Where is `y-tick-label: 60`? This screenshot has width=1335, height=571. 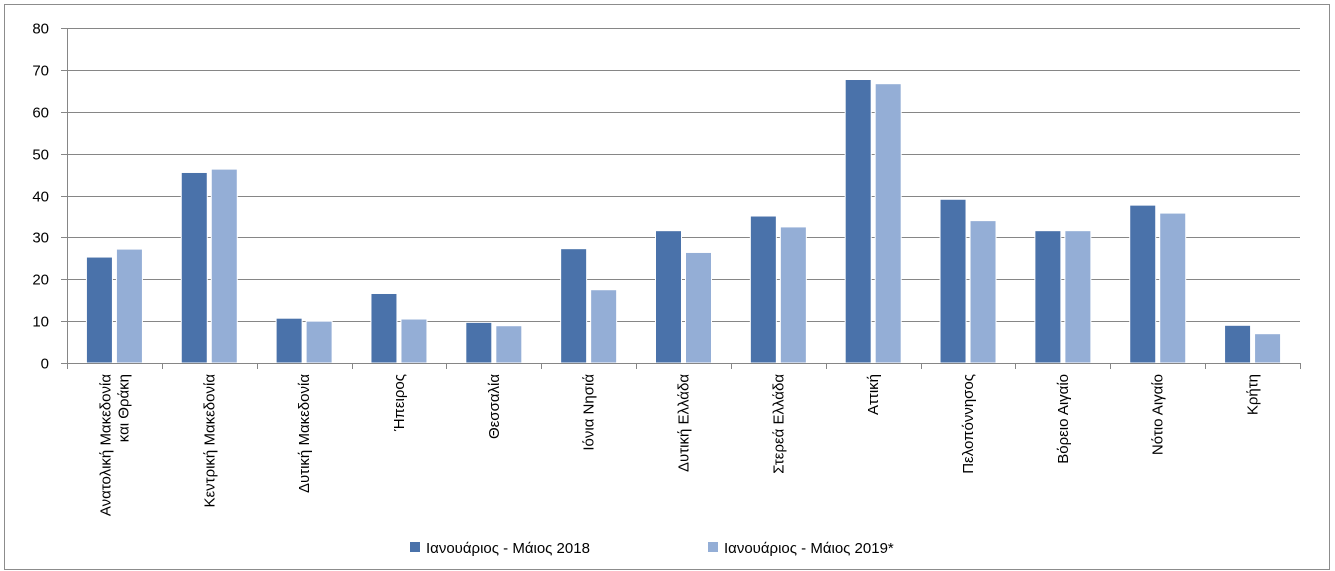 y-tick-label: 60 is located at coordinates (40, 113).